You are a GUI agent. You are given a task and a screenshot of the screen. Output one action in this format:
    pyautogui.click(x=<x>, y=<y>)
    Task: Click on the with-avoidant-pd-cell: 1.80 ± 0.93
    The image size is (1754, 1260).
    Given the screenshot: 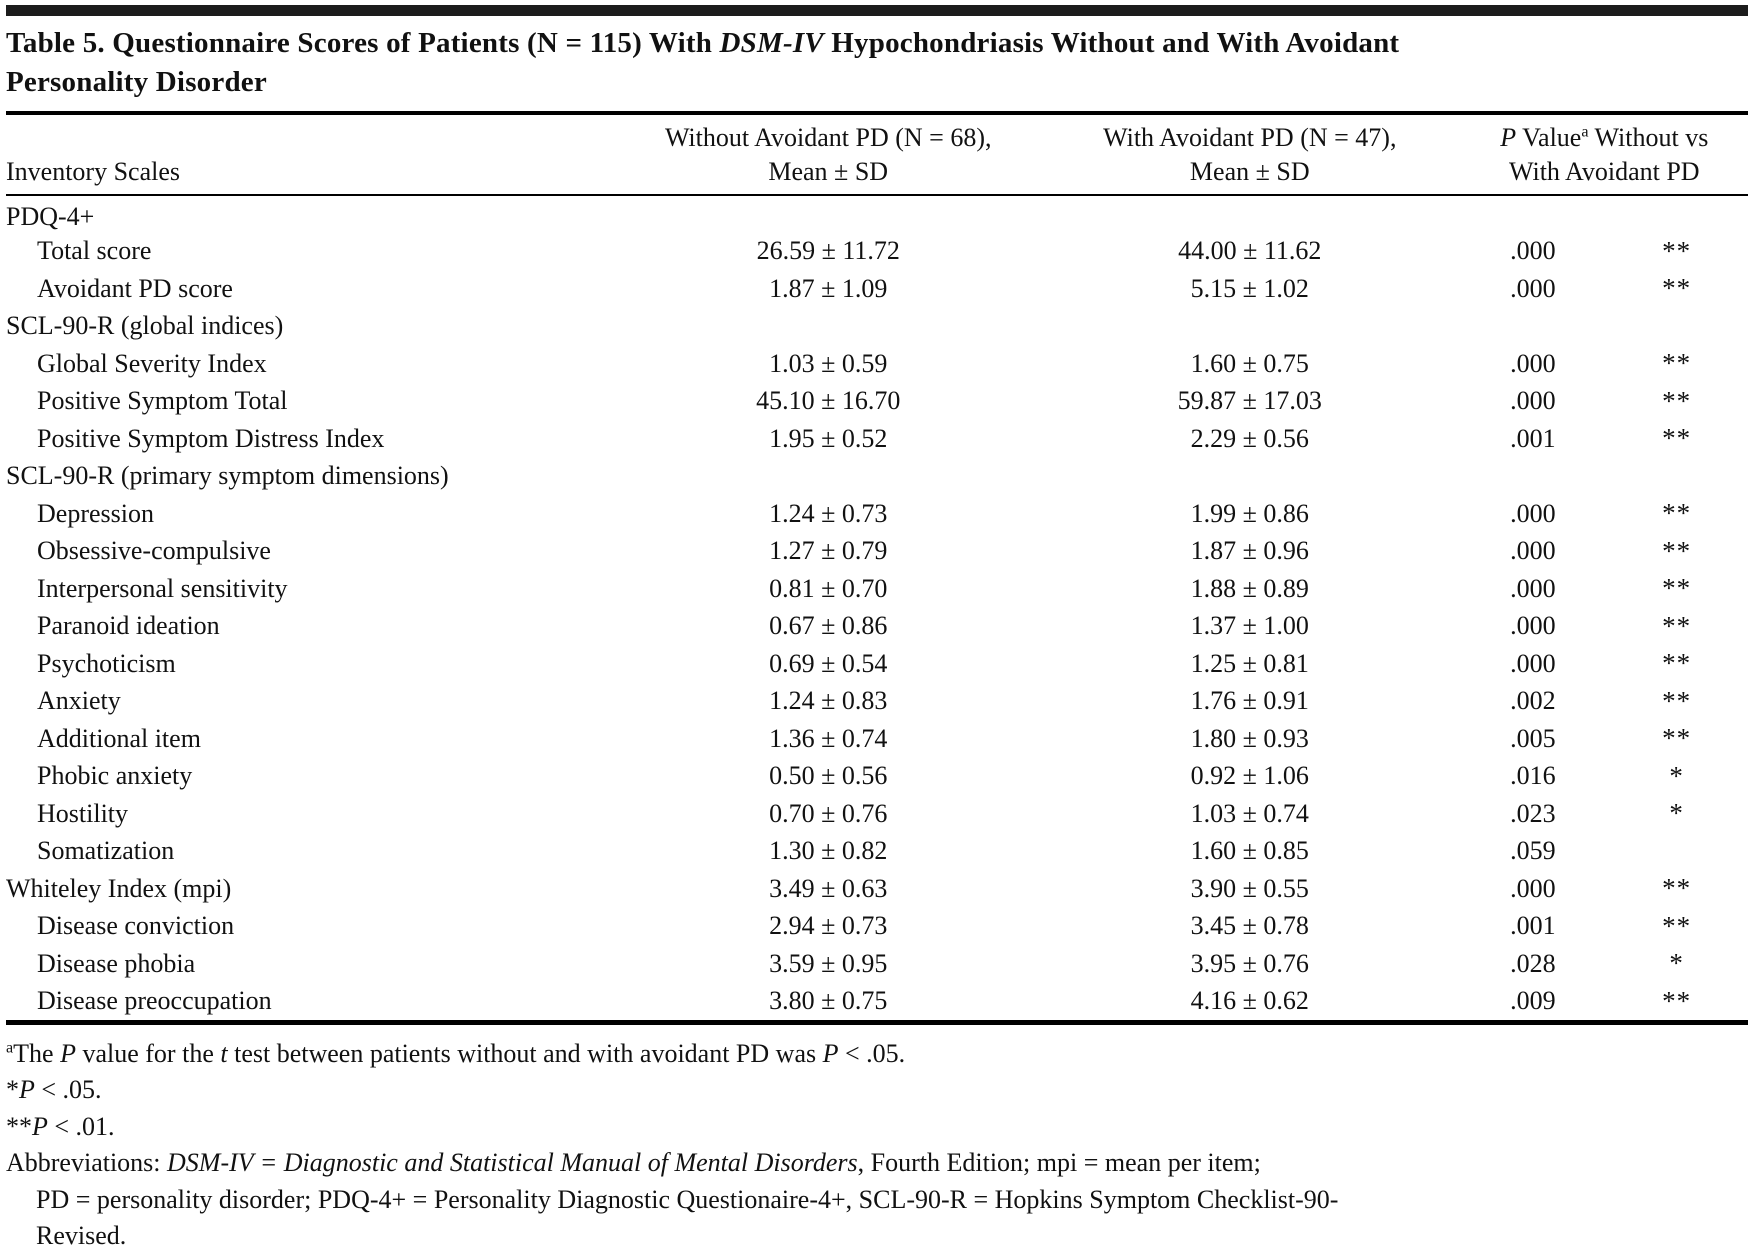 What is the action you would take?
    pyautogui.click(x=1249, y=738)
    